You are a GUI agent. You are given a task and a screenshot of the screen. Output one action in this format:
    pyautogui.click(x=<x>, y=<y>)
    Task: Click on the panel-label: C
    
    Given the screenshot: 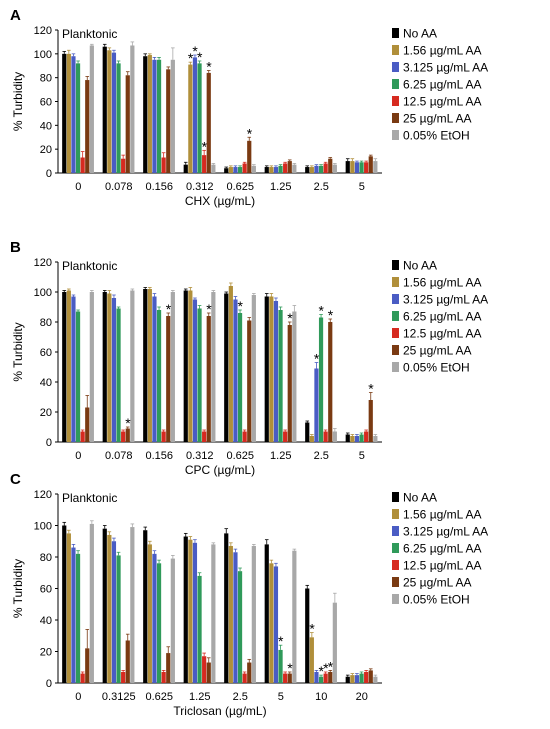 What is the action you would take?
    pyautogui.click(x=15, y=479)
    